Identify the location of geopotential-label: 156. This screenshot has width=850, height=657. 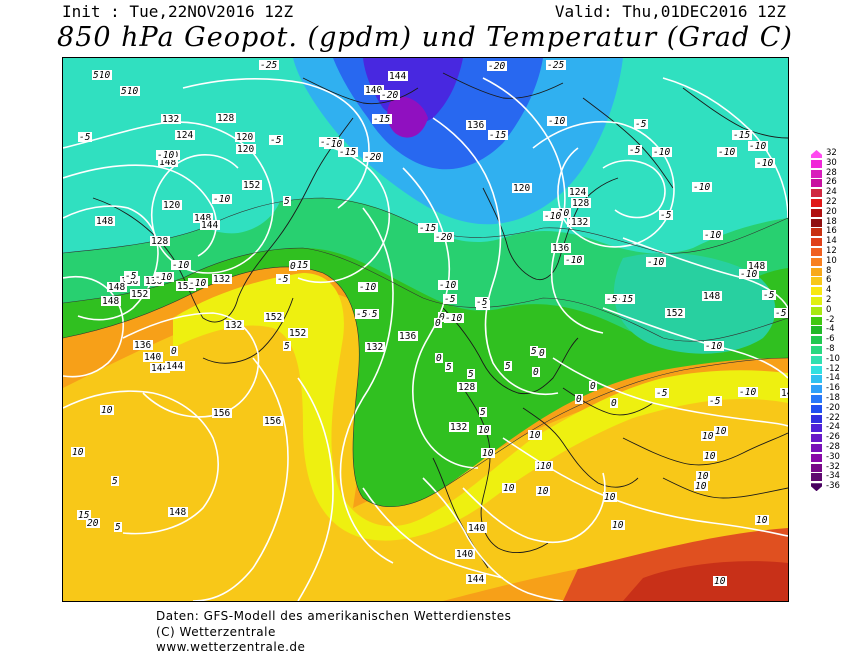
(221, 413).